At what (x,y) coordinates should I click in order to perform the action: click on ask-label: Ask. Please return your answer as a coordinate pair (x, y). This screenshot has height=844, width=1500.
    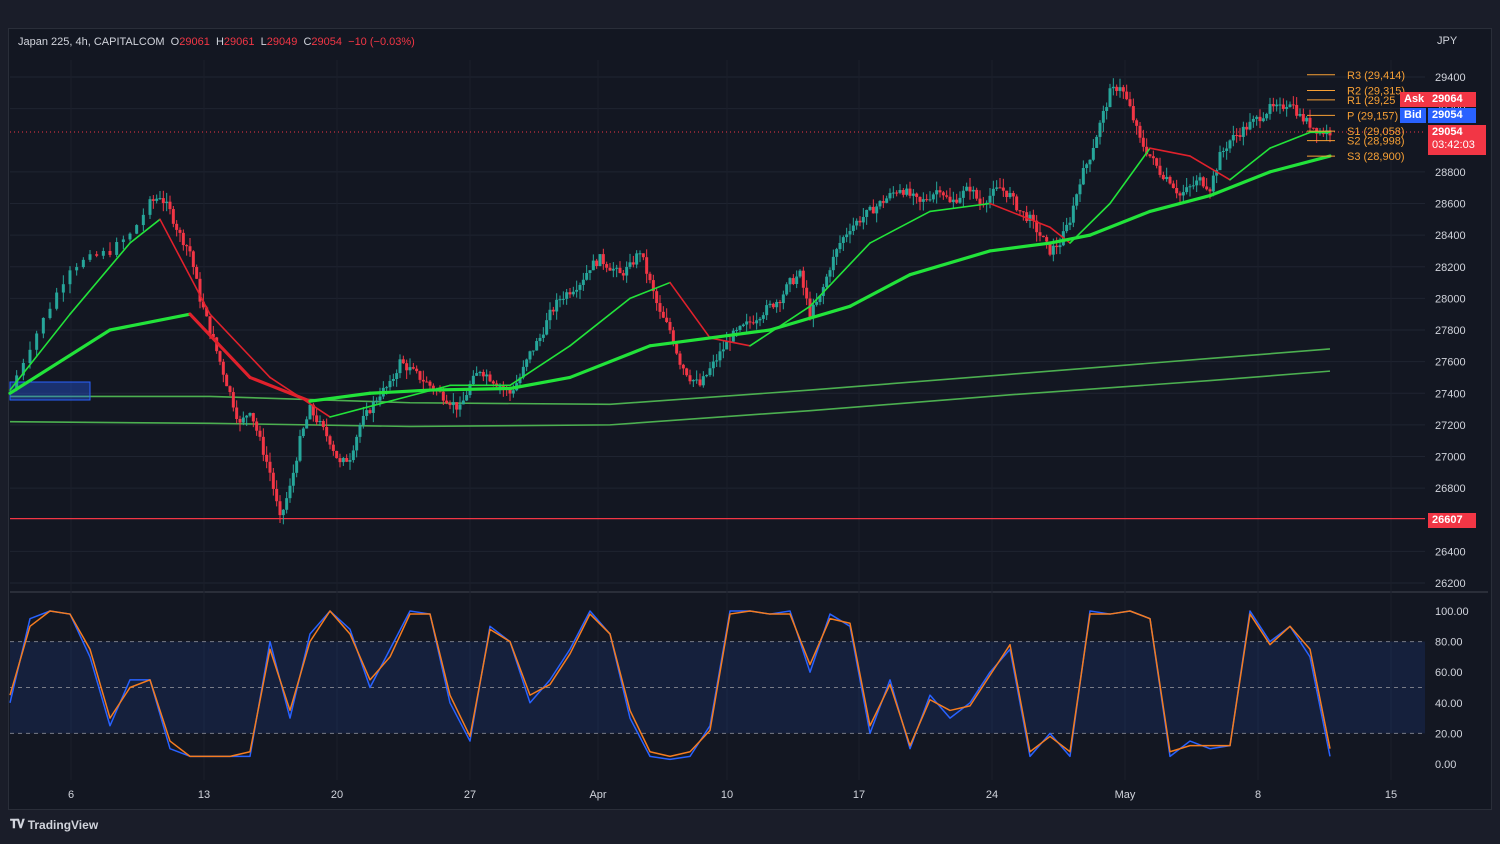
    Looking at the image, I should click on (1414, 99).